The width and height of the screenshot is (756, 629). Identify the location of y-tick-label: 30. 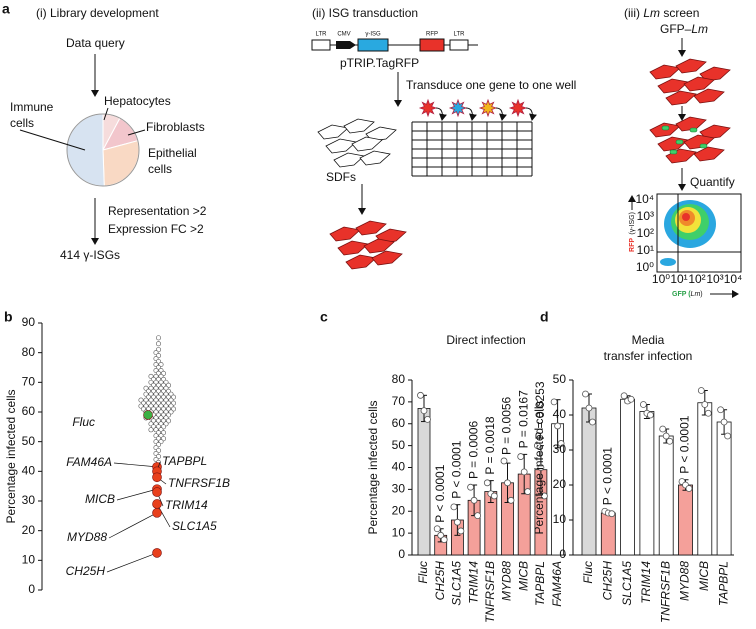
(29, 500).